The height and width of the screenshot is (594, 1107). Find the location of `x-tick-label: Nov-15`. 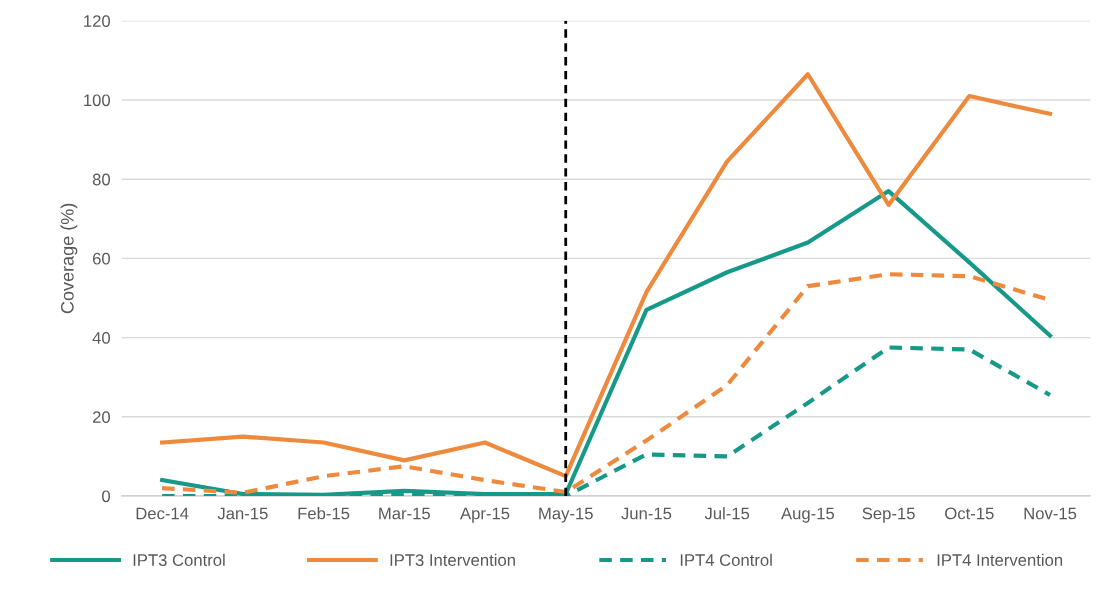

x-tick-label: Nov-15 is located at coordinates (1050, 513).